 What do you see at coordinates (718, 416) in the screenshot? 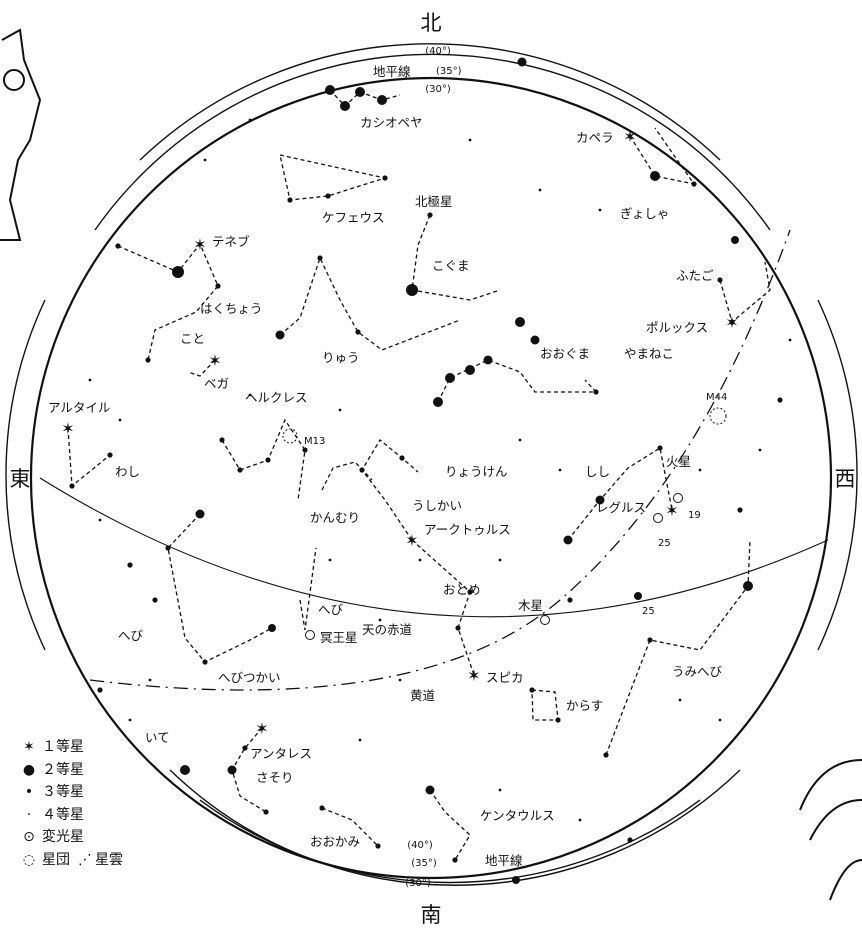
I see `m44-cluster-icon` at bounding box center [718, 416].